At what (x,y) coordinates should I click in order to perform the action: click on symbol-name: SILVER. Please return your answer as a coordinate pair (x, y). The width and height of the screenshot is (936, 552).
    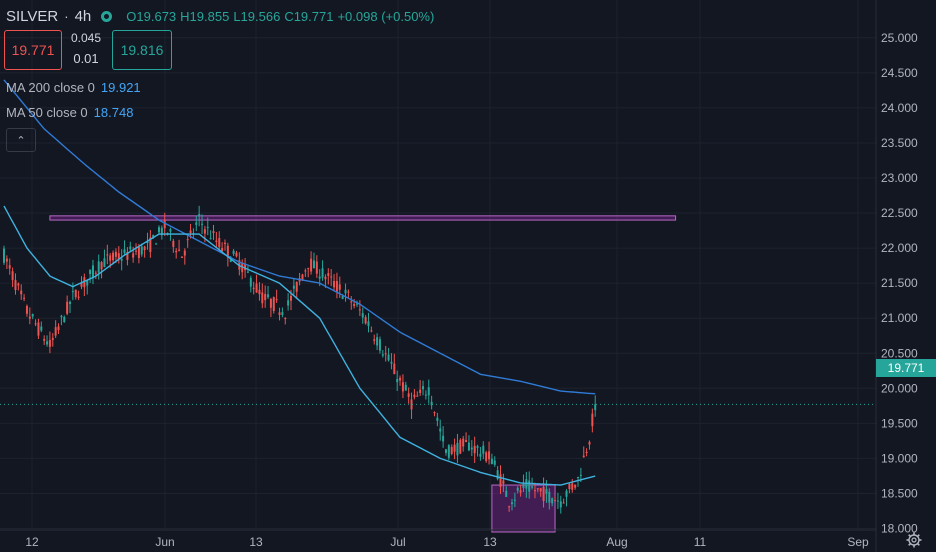
    Looking at the image, I should click on (32, 16).